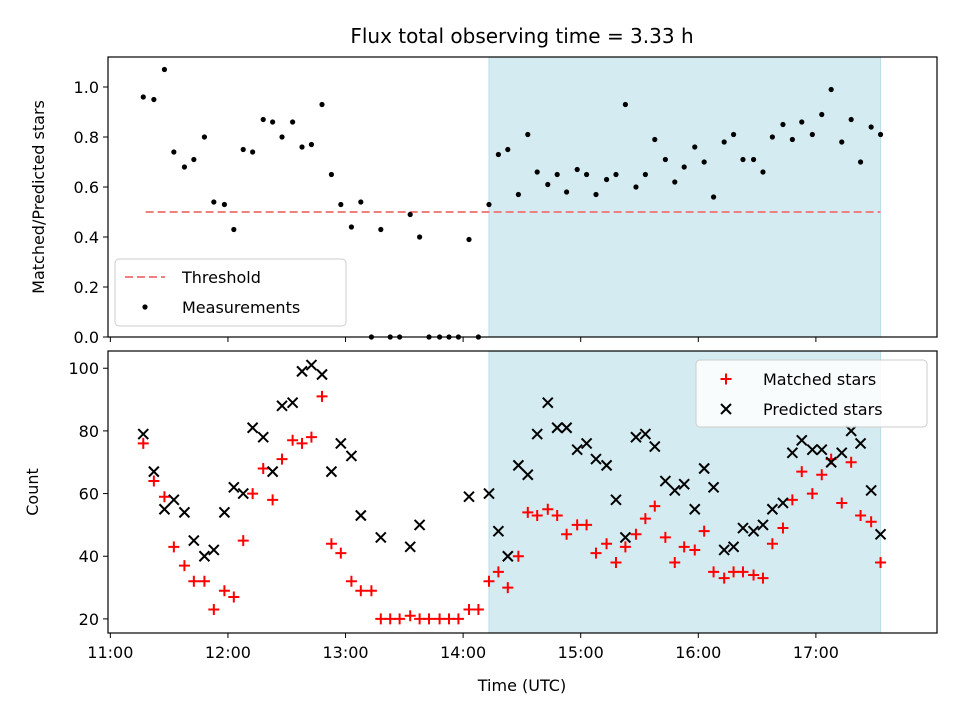 This screenshot has height=720, width=960. I want to click on legend-label: Matched stars, so click(819, 379).